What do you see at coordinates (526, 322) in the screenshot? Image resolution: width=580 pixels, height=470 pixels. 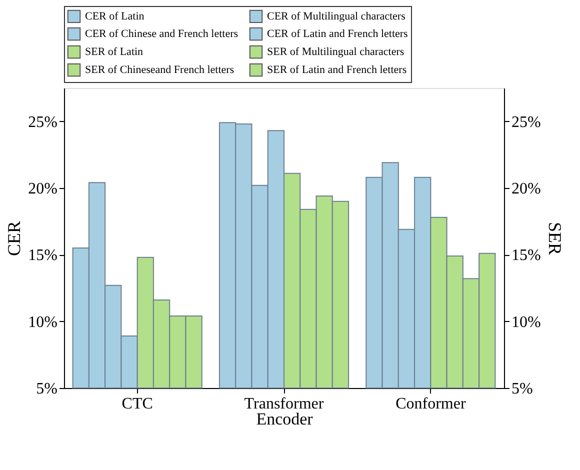 I see `y2-tick-label: 10%` at bounding box center [526, 322].